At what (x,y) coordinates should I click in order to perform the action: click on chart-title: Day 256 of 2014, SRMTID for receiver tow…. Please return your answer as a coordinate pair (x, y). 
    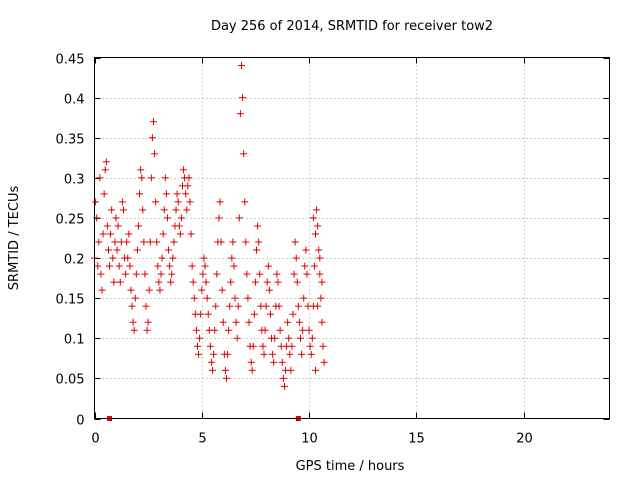
    Looking at the image, I should click on (352, 26).